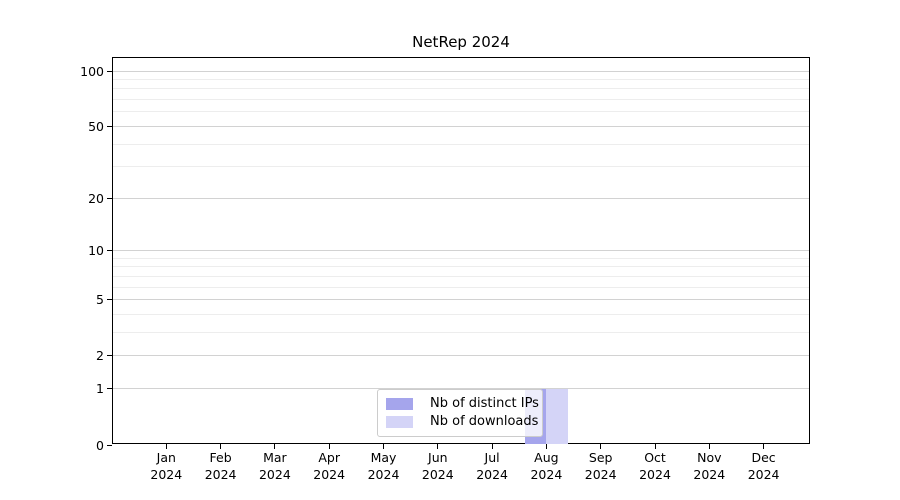  What do you see at coordinates (438, 466) in the screenshot?
I see `x-axis-tick-label: Jun 2024` at bounding box center [438, 466].